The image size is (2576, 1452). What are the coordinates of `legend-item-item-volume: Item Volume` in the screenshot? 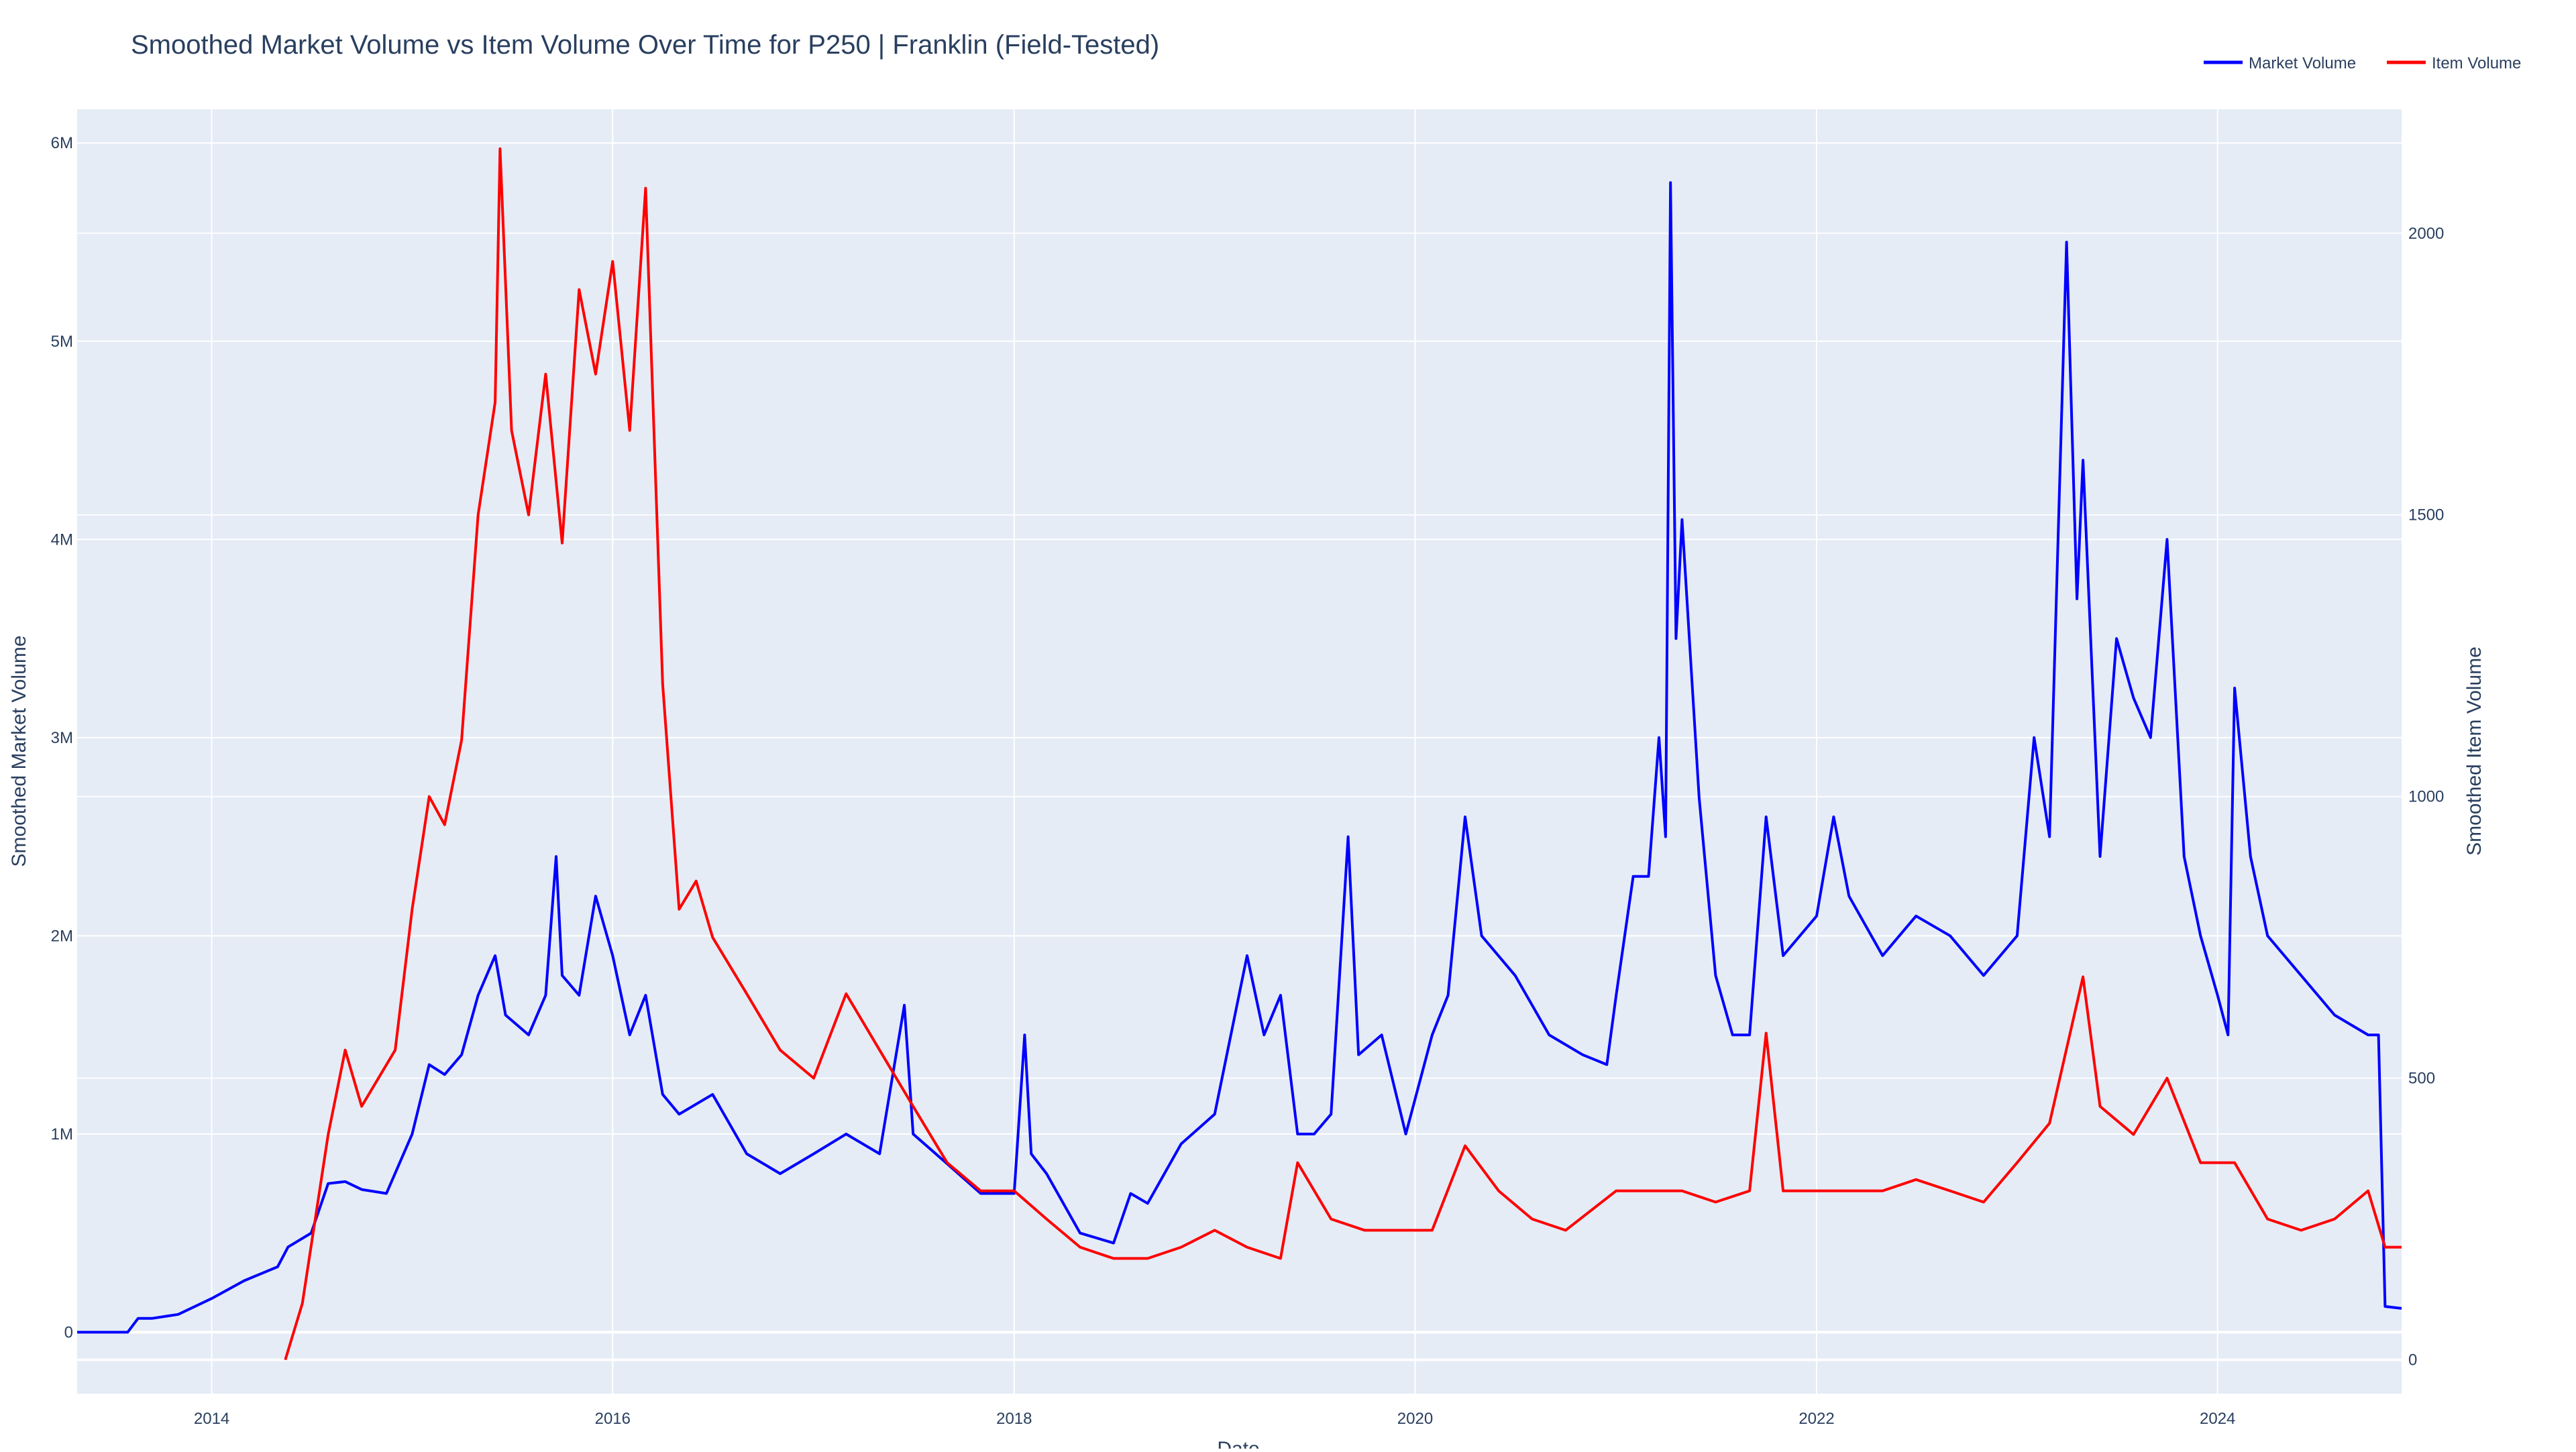 It's located at (2454, 63).